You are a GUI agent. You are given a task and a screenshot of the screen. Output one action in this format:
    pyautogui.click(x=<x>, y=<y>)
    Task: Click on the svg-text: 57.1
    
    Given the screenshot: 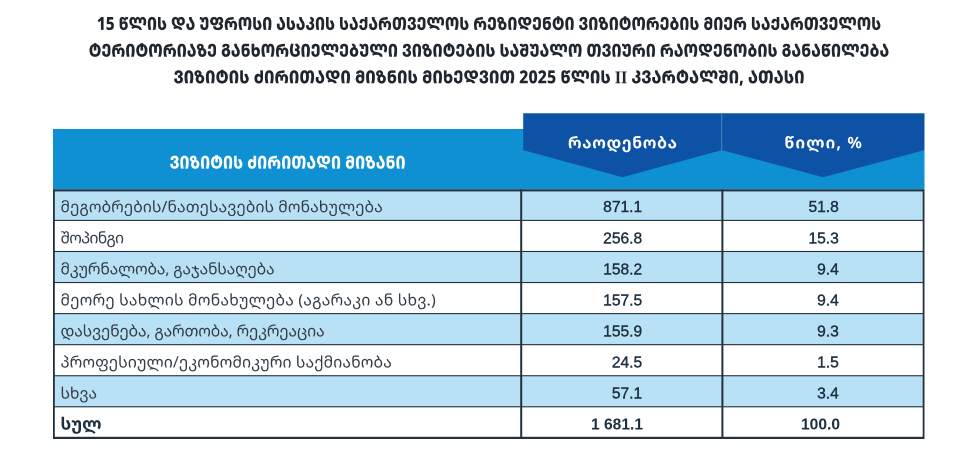 What is the action you would take?
    pyautogui.click(x=627, y=394)
    